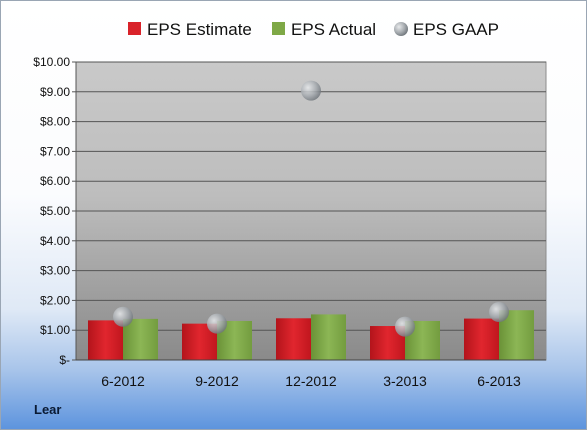 The width and height of the screenshot is (587, 430). Describe the element at coordinates (55, 122) in the screenshot. I see `y-tick-label: $8.00` at that location.